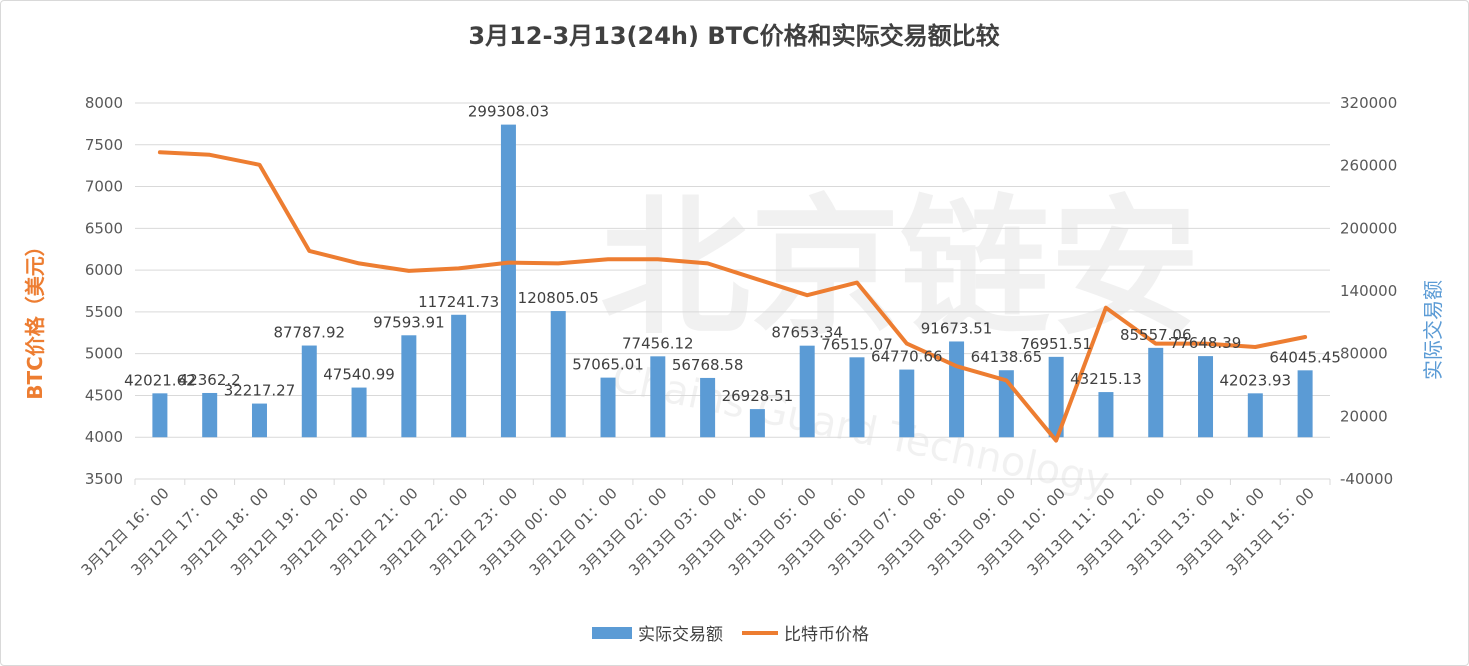 The height and width of the screenshot is (666, 1469). I want to click on x-tick-label: 3月12日 23：00, so click(473, 531).